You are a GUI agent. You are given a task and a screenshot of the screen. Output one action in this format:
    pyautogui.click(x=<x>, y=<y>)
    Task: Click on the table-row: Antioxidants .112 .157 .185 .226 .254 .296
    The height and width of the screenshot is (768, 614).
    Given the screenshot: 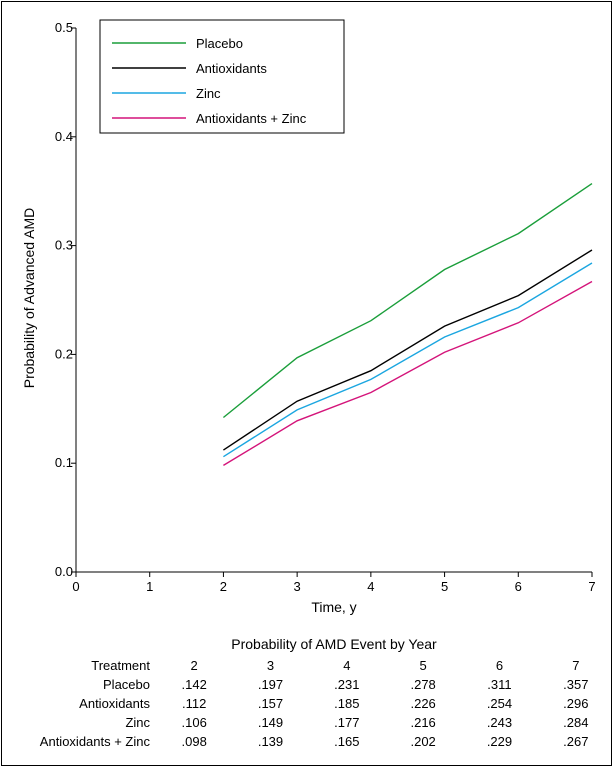 What is the action you would take?
    pyautogui.click(x=307, y=703)
    